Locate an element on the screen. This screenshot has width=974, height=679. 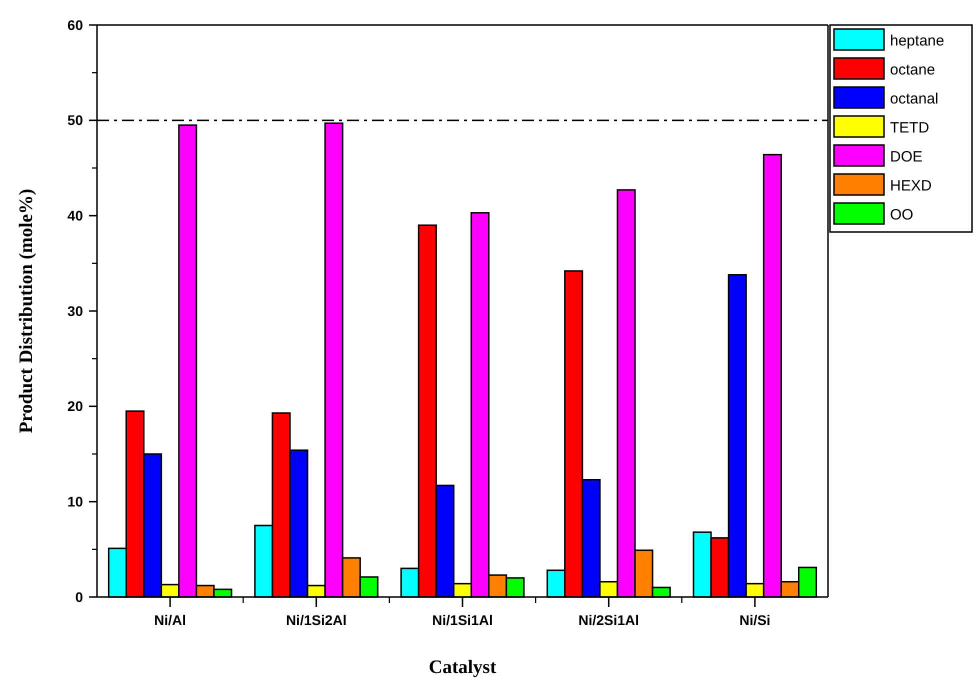
legend-label: TETD is located at coordinates (910, 127).